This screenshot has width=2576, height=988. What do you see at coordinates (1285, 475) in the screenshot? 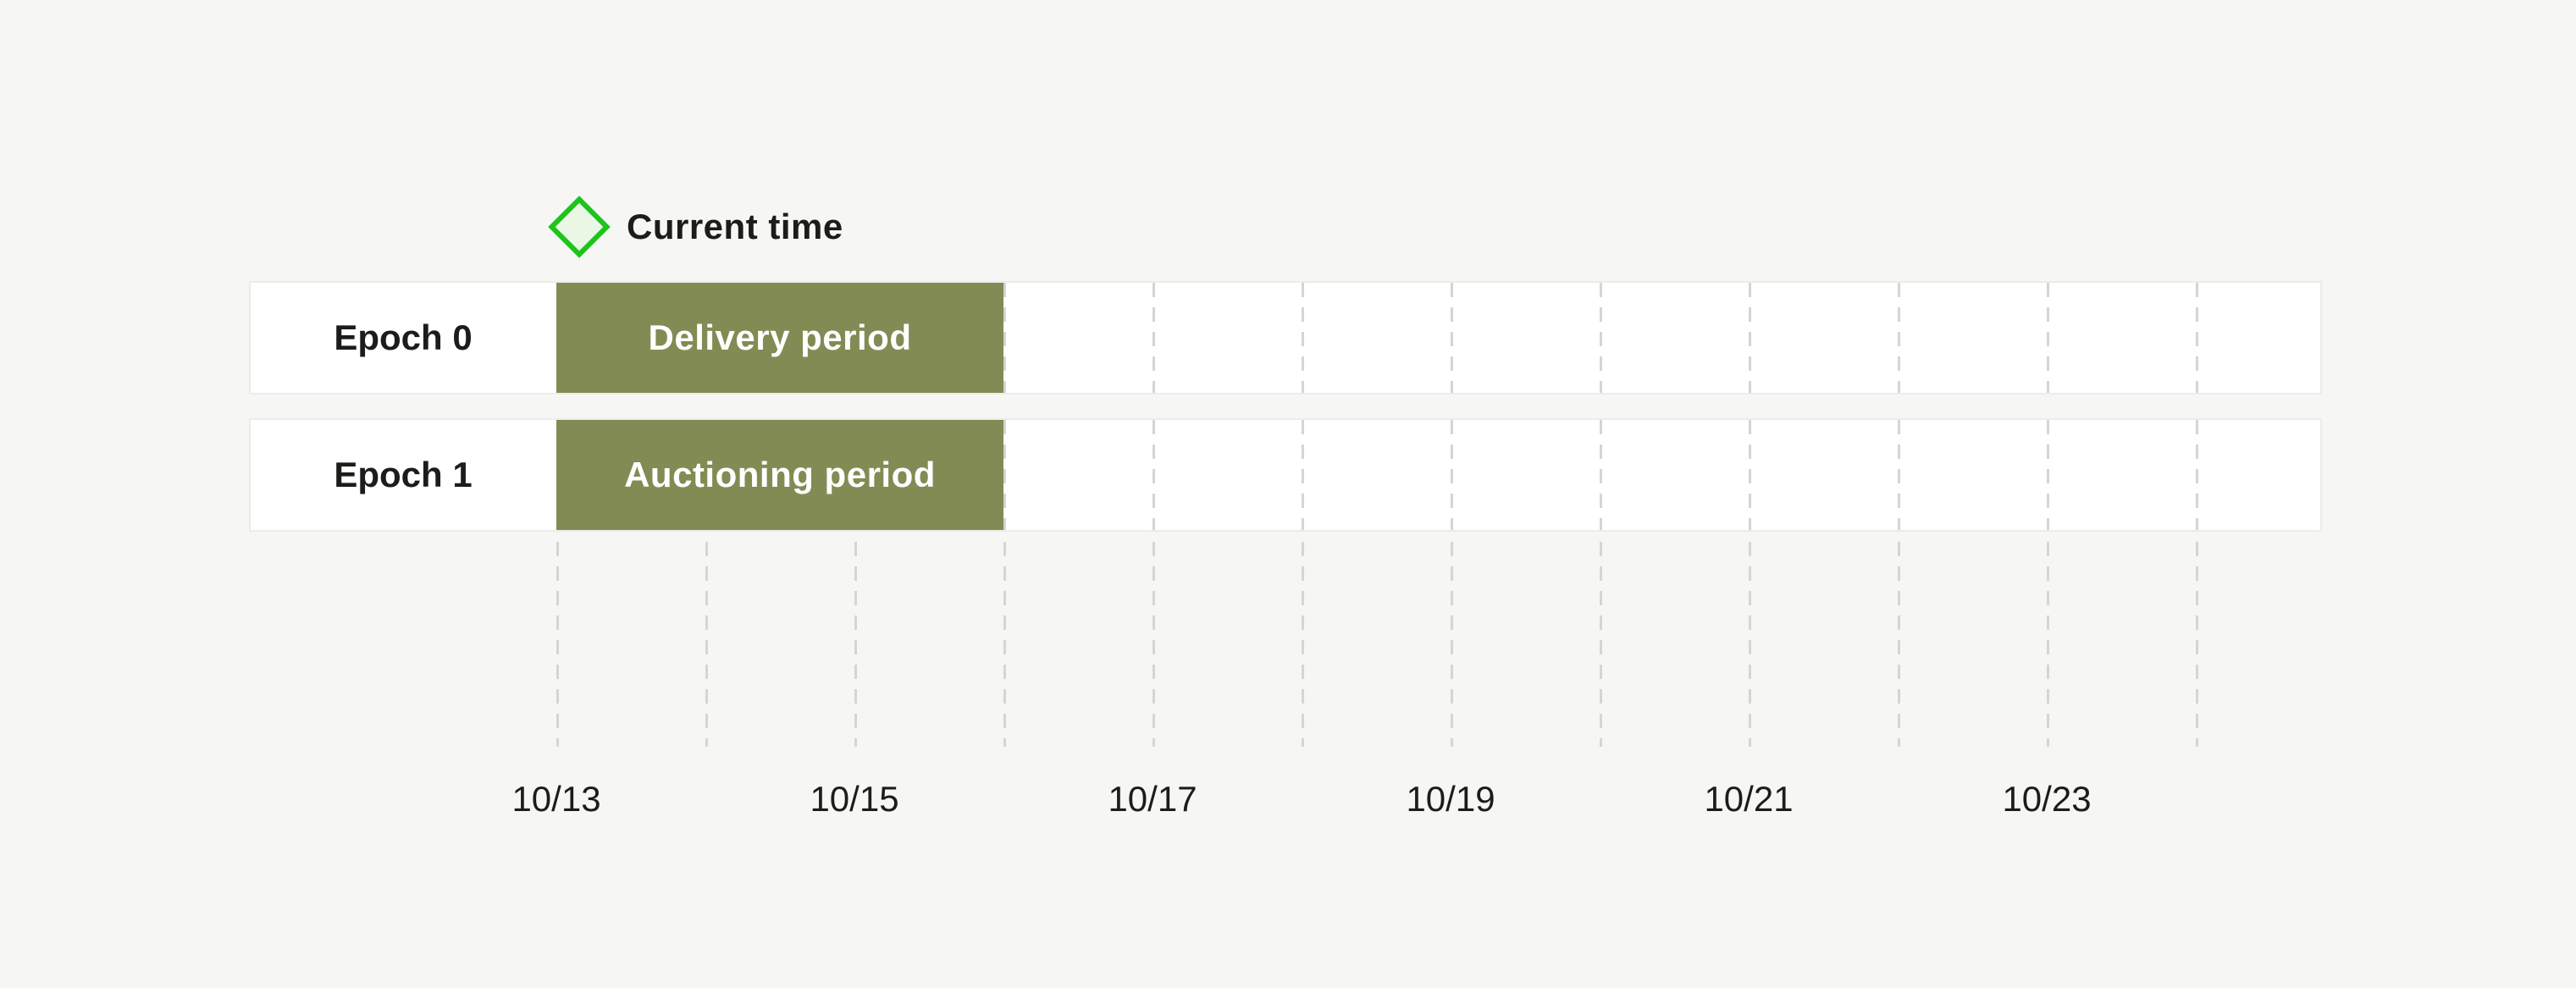
I see `timeline-row-epoch-1: Auctioning period Epoch 1` at bounding box center [1285, 475].